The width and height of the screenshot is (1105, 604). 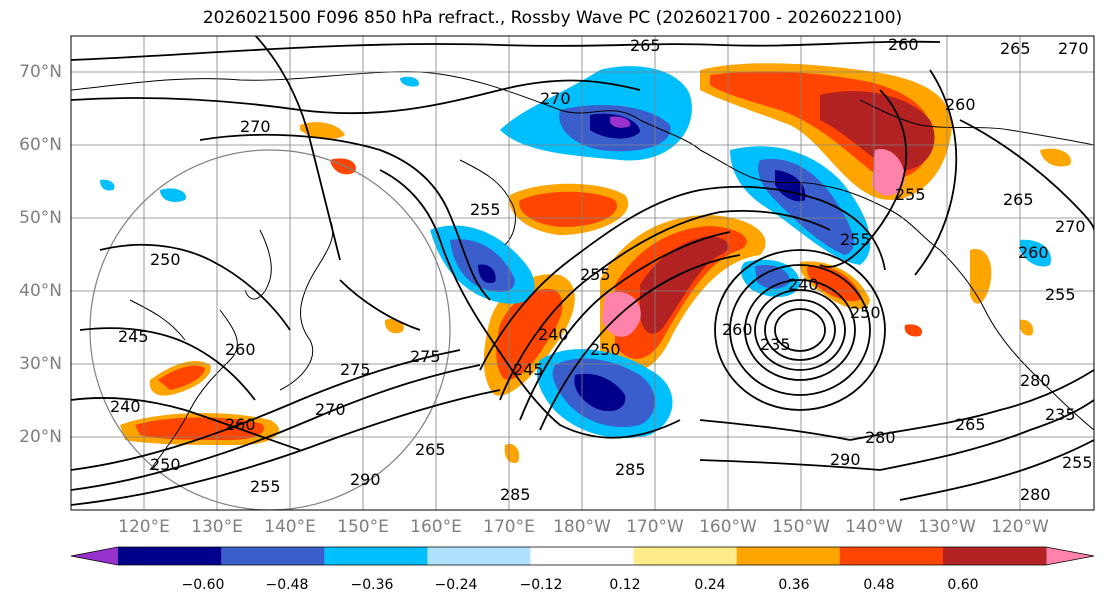 What do you see at coordinates (40, 291) in the screenshot?
I see `lat-label: 40°N` at bounding box center [40, 291].